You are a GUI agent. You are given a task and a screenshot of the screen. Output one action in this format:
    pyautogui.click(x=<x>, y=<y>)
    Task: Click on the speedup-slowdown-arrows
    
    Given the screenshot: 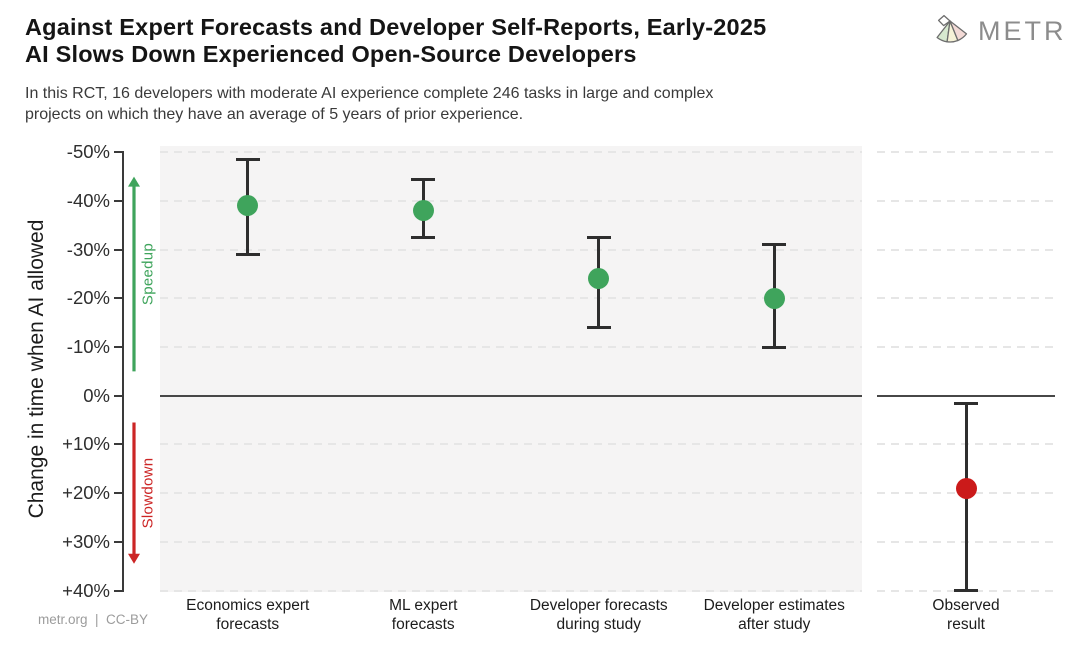 What is the action you would take?
    pyautogui.click(x=133, y=370)
    